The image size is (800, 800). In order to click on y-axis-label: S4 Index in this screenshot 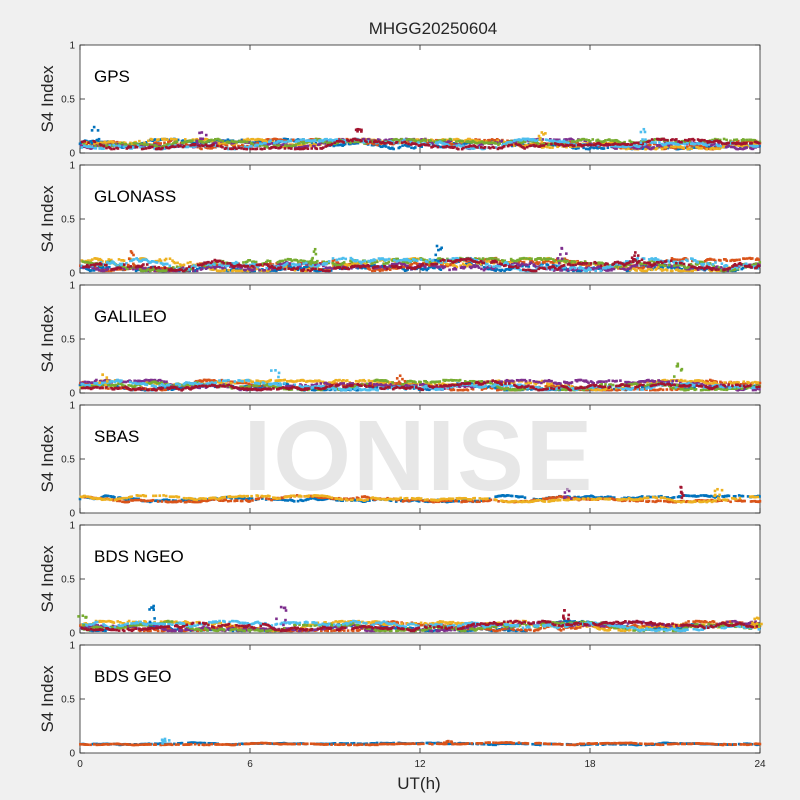, I will do `click(47, 219)`.